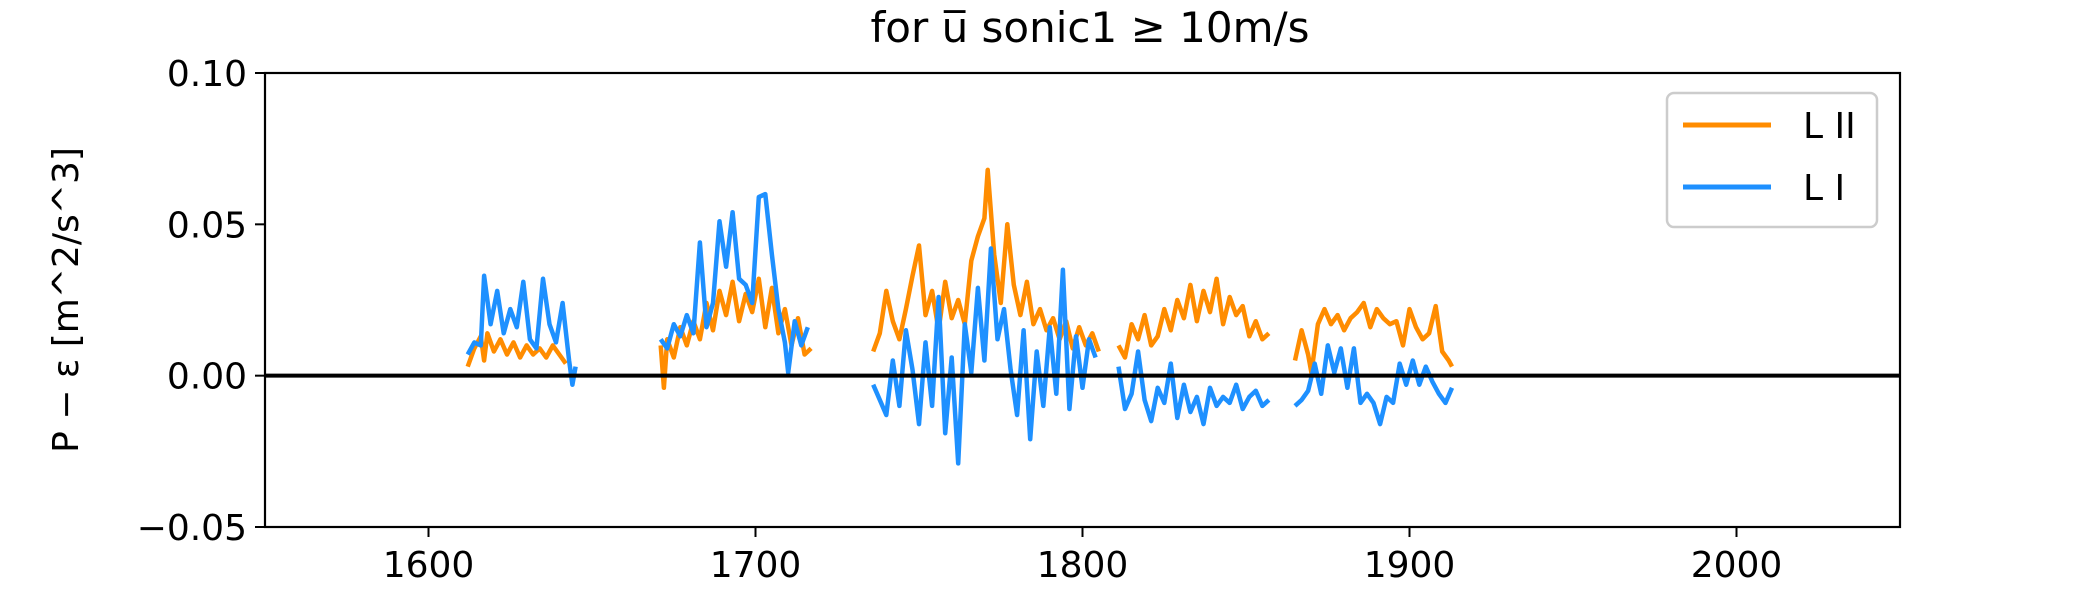 This screenshot has width=2100, height=600. I want to click on x-tick-label: 2000, so click(1737, 565).